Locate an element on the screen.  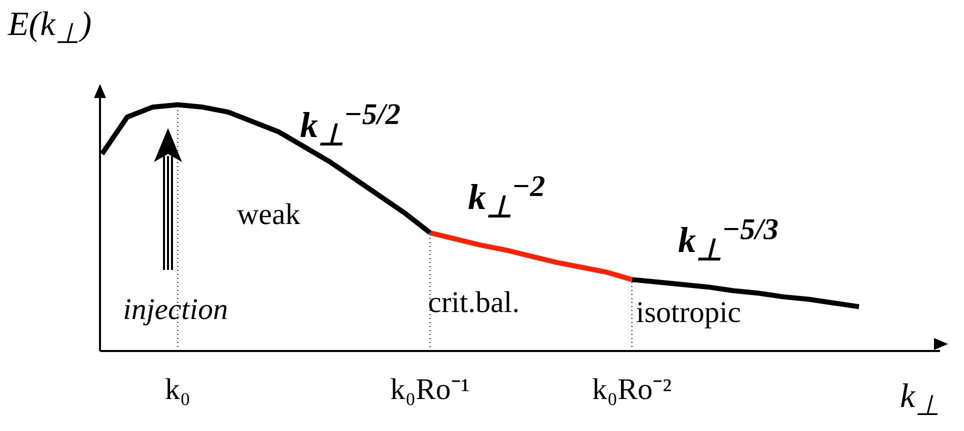
x-tick-label: k₀Ro⁻¹ is located at coordinates (430, 389).